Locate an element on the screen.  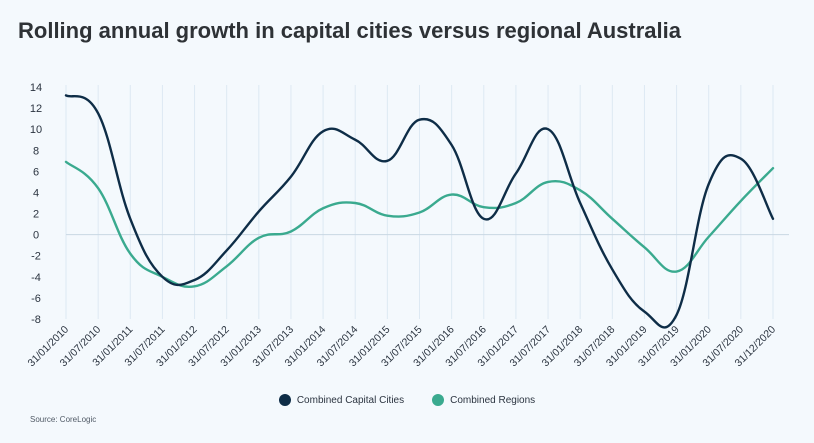
source-note: Source: CoreLogic is located at coordinates (63, 419).